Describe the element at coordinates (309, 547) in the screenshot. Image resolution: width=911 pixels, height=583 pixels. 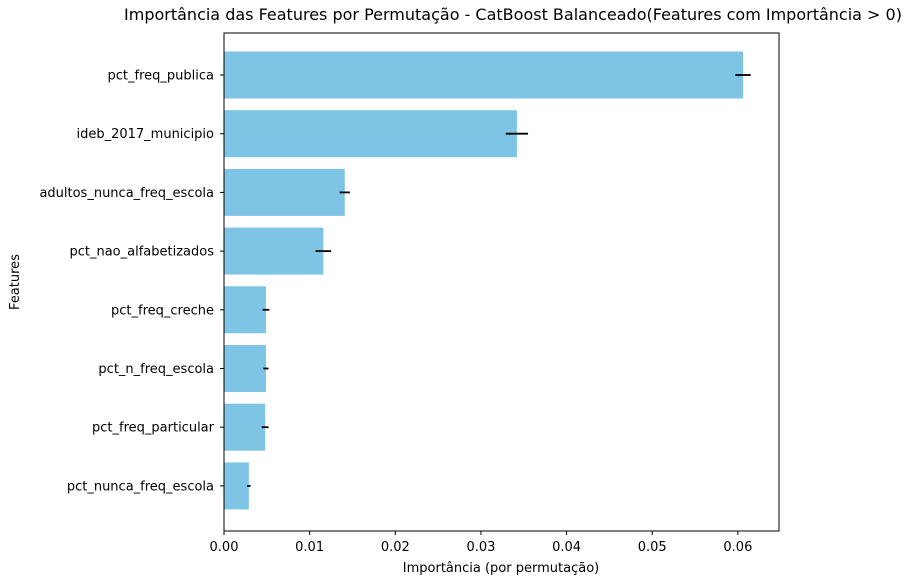
I see `x-tick-label: 0.01` at that location.